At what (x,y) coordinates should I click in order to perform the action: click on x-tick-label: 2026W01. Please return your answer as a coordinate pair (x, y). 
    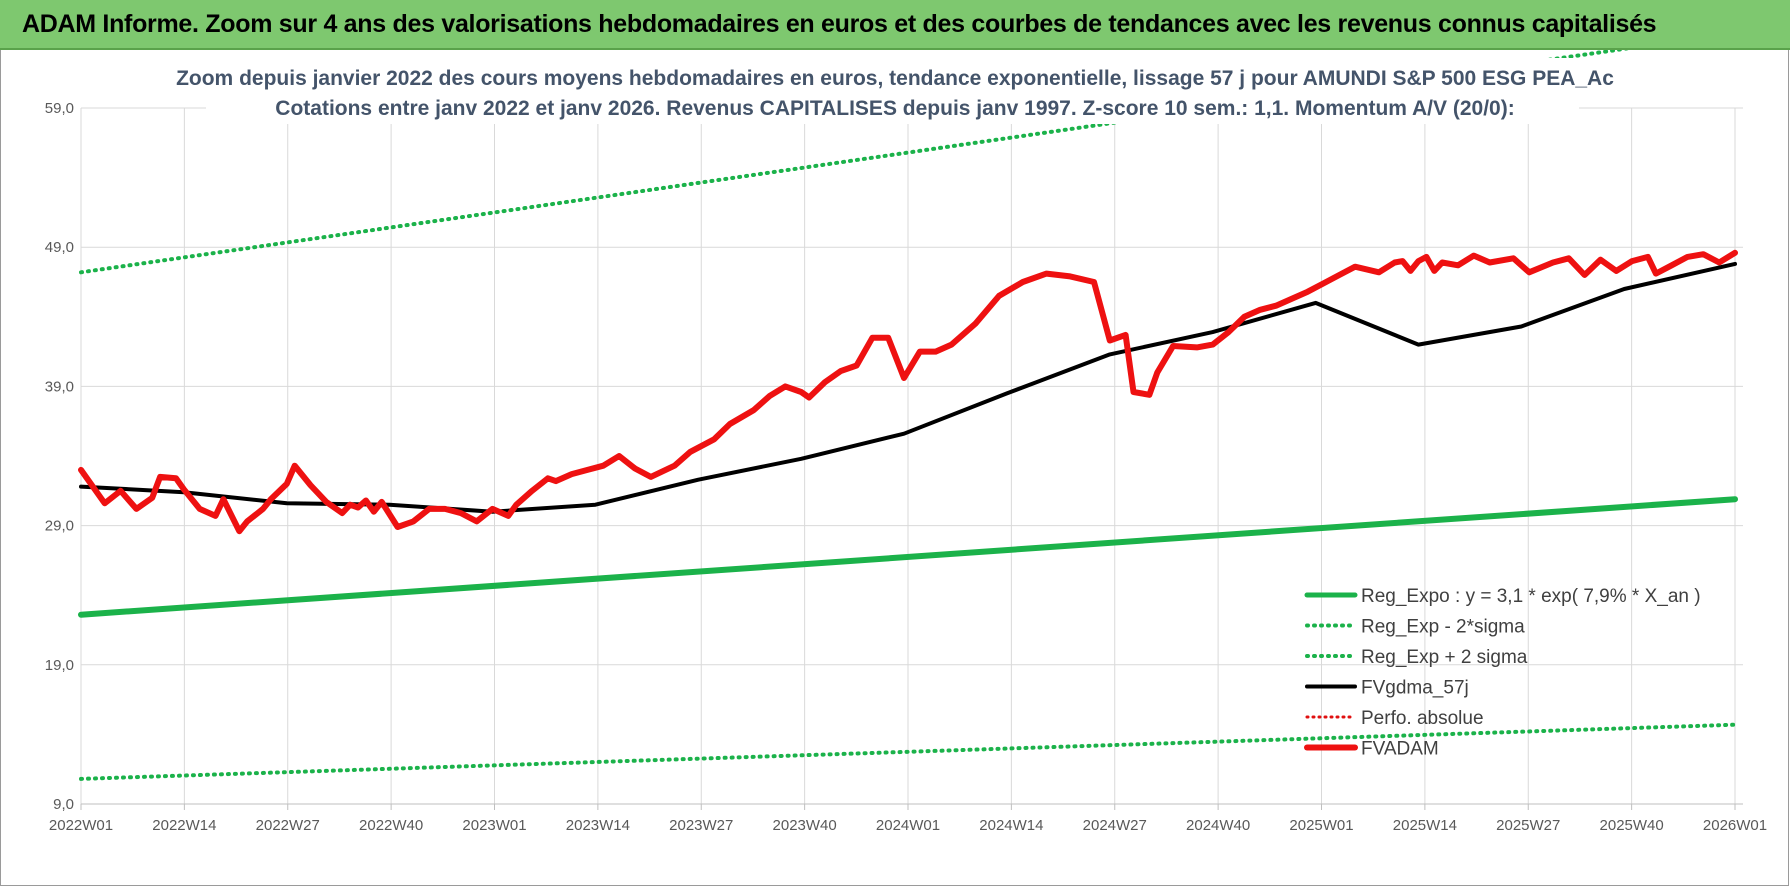
    Looking at the image, I should click on (1735, 825).